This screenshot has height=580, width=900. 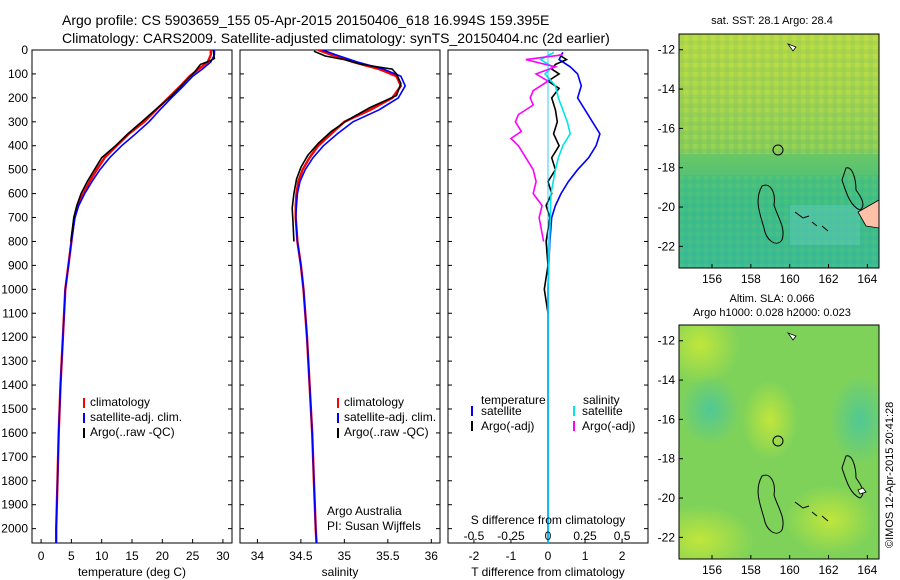 What do you see at coordinates (18, 146) in the screenshot?
I see `depth-tick-label: 400` at bounding box center [18, 146].